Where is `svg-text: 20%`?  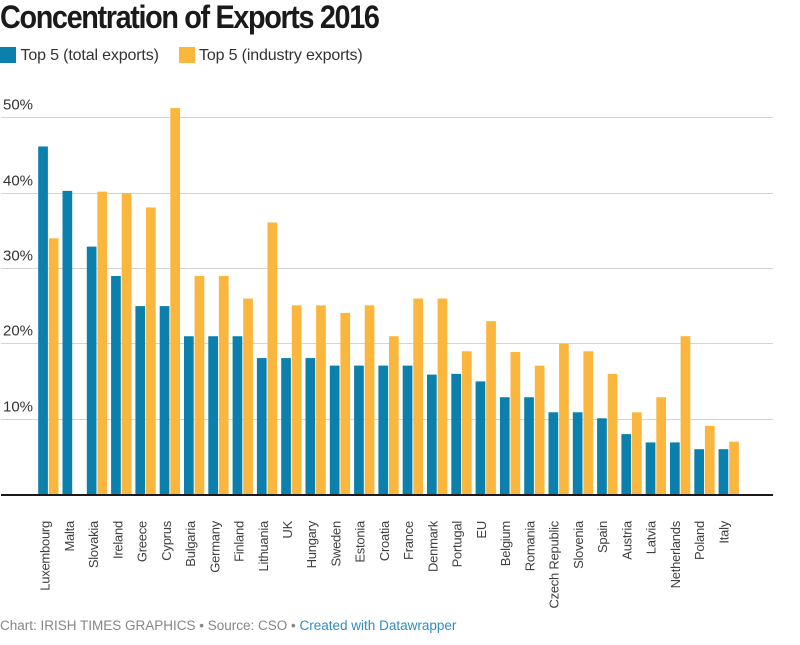 svg-text: 20% is located at coordinates (18, 330).